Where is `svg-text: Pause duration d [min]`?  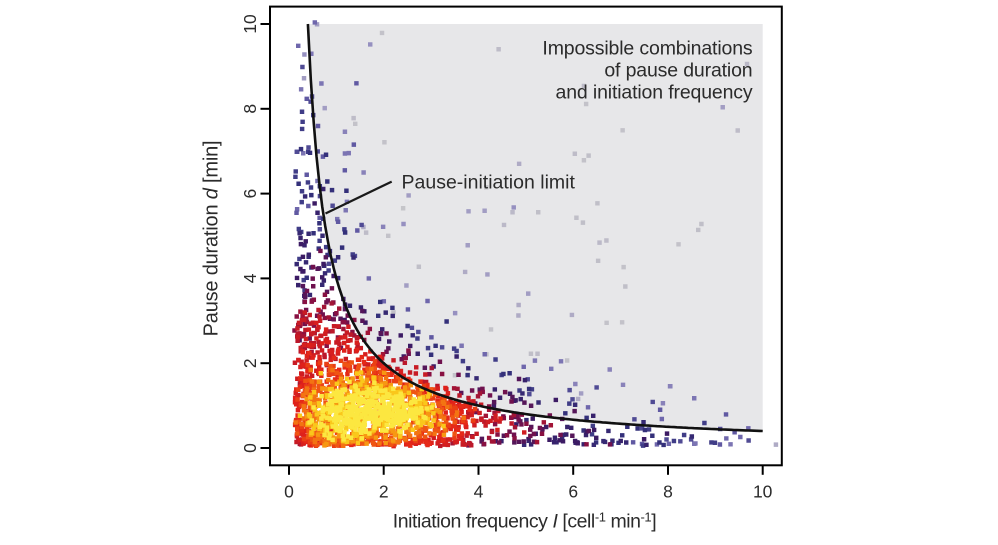
svg-text: Pause duration d [min] is located at coordinates (212, 239).